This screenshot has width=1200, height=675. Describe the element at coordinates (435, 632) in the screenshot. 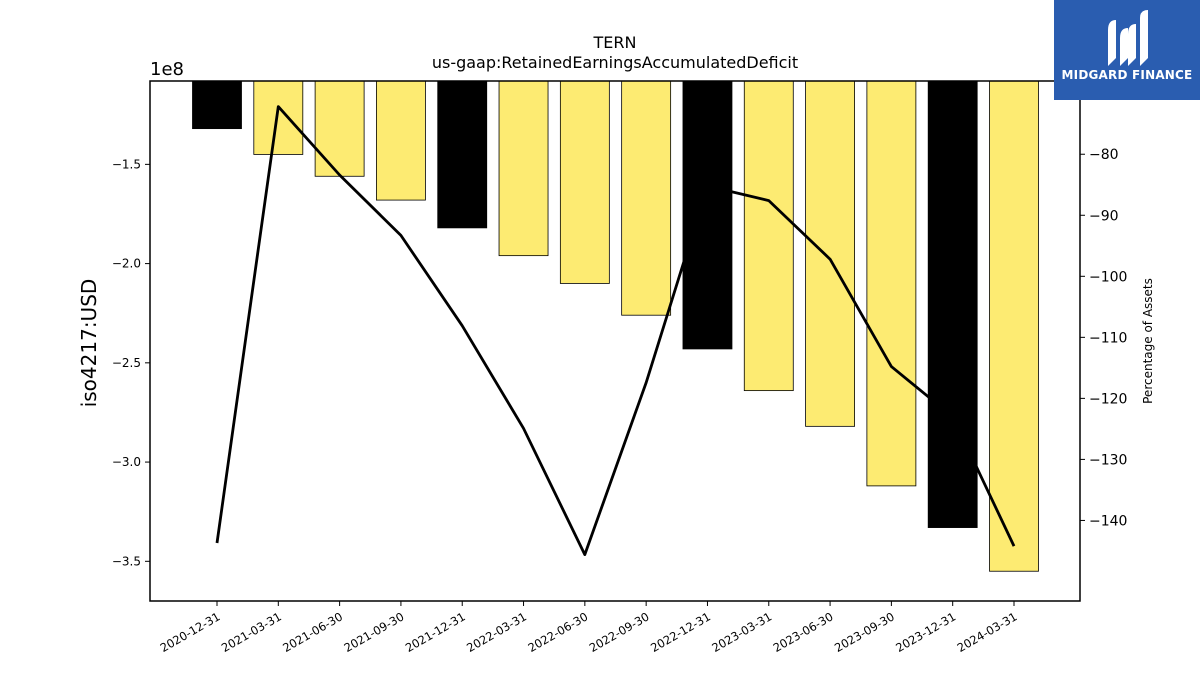

I see `x-tick-label: 2021-12-31` at that location.